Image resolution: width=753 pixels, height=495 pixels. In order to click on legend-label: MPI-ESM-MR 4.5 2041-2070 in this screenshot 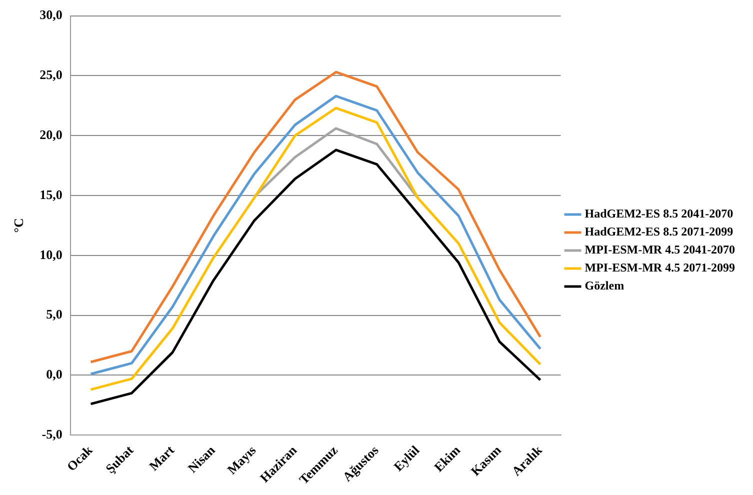, I will do `click(660, 249)`.